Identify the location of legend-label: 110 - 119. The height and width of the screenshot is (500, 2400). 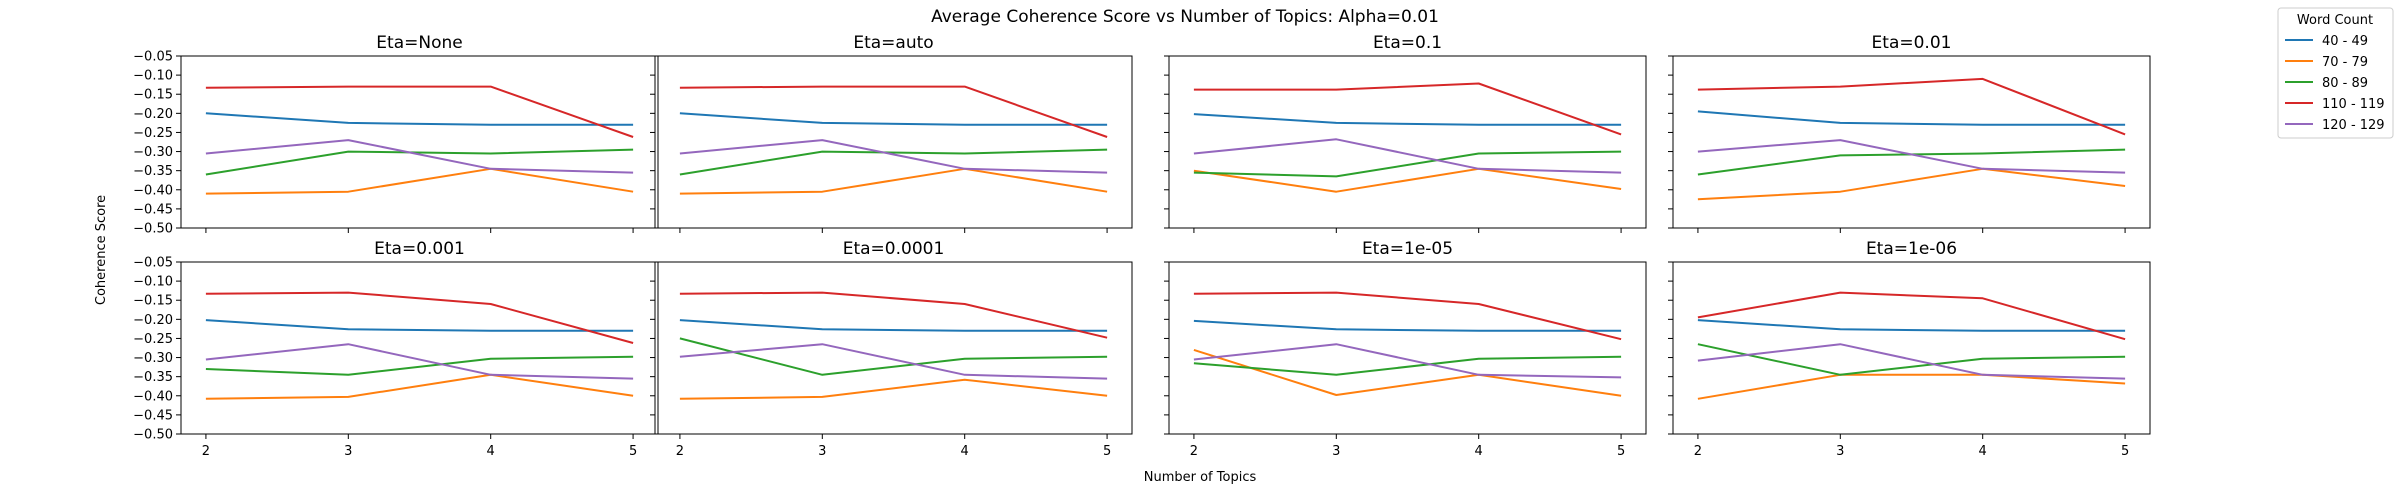
(2353, 104).